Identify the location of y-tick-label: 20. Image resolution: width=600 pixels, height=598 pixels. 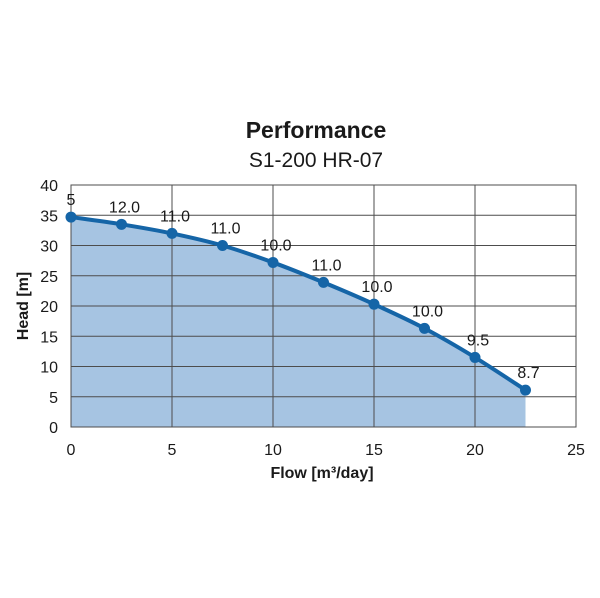
(49, 307).